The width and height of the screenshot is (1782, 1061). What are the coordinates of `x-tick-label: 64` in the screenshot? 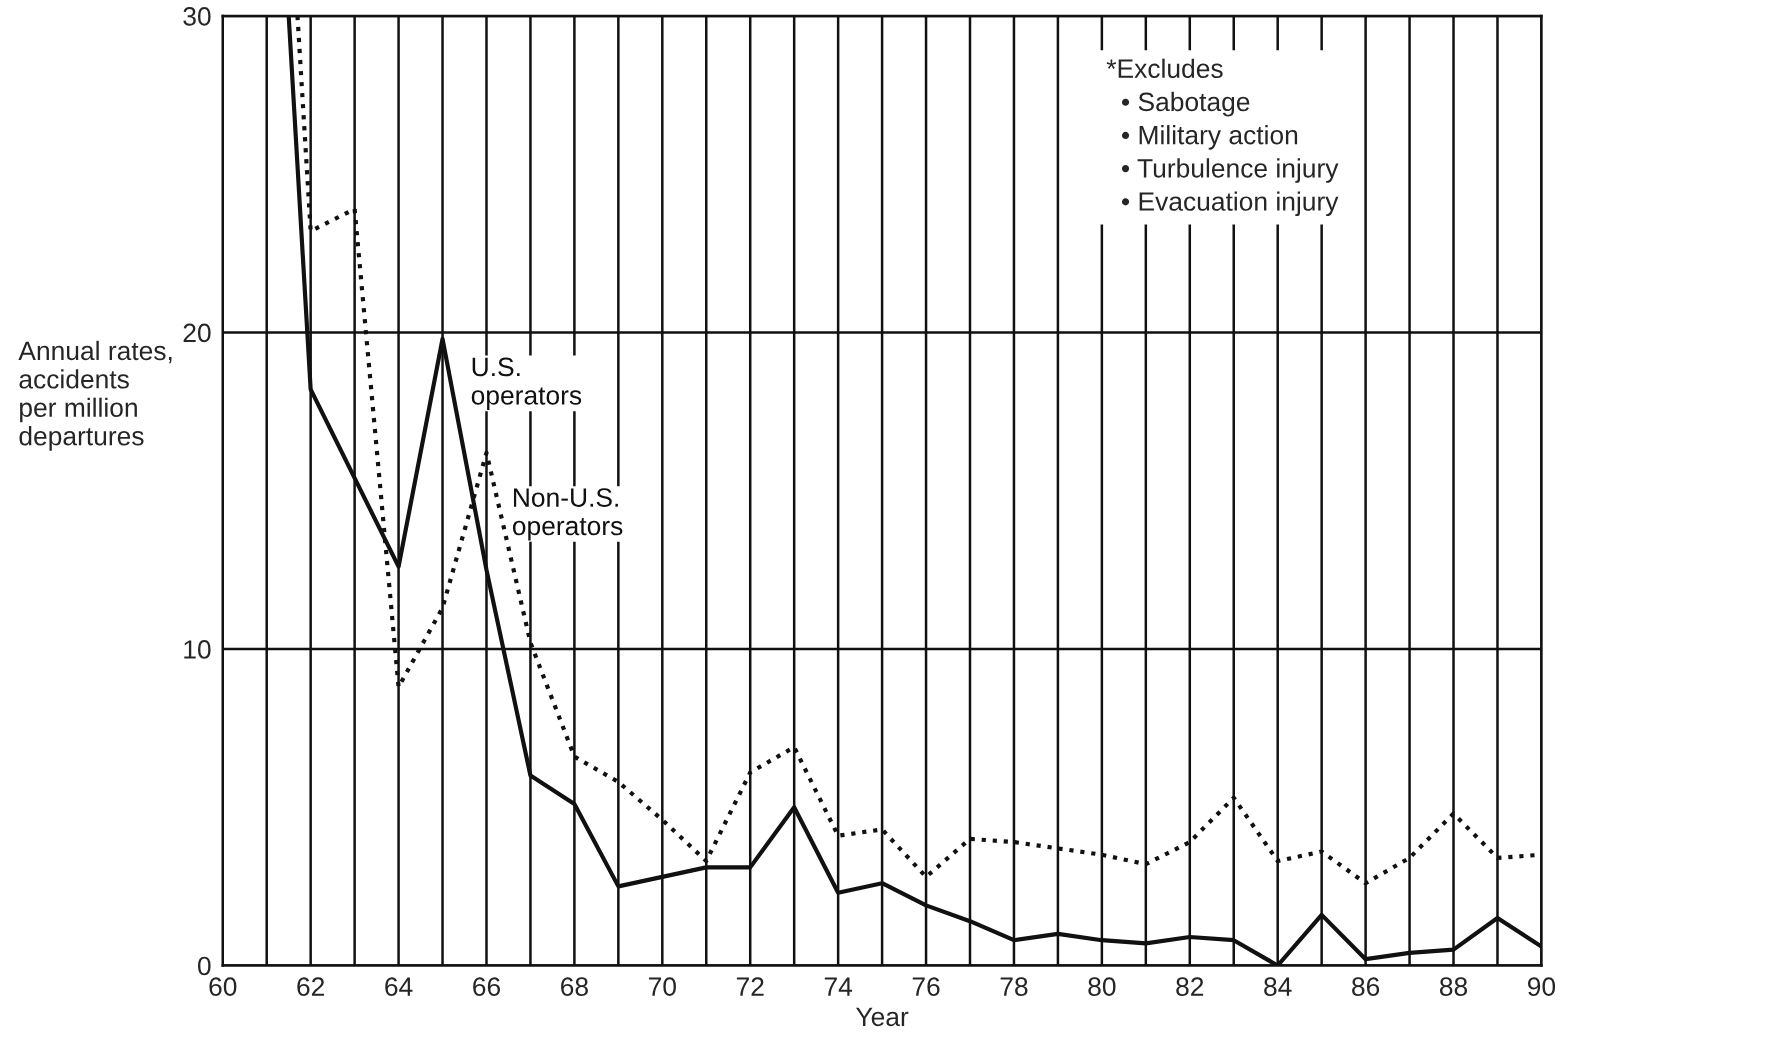 It's located at (399, 986).